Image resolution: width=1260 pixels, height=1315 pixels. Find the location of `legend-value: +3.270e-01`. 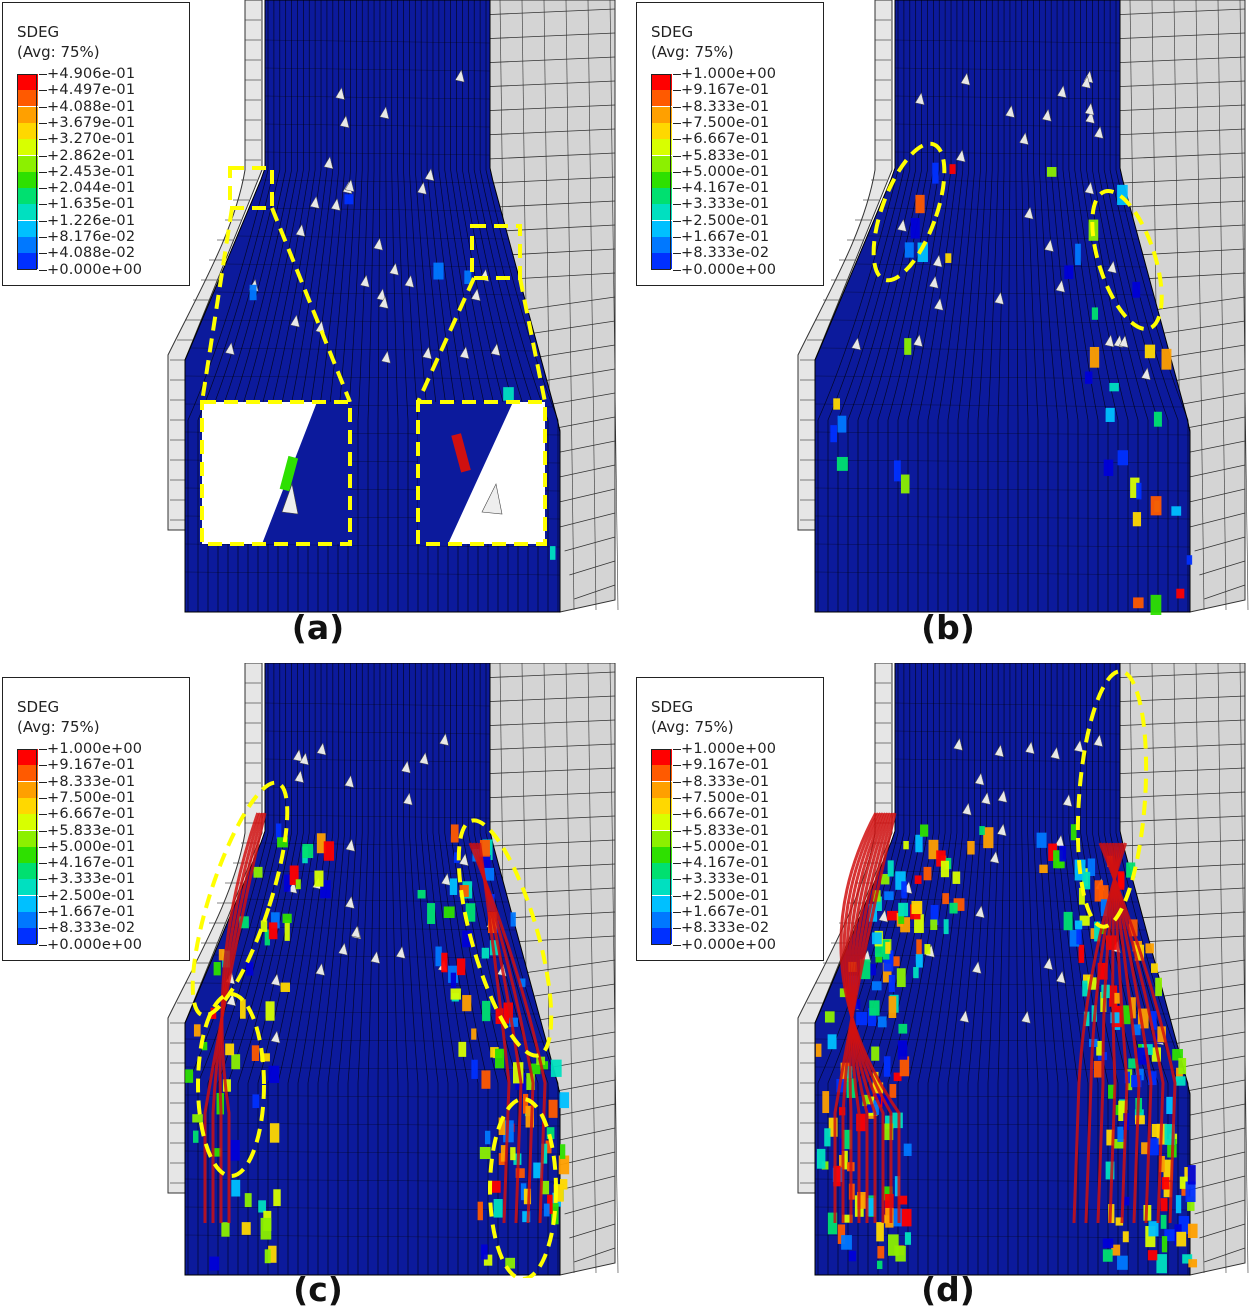

legend-value: +3.270e-01 is located at coordinates (91, 139).